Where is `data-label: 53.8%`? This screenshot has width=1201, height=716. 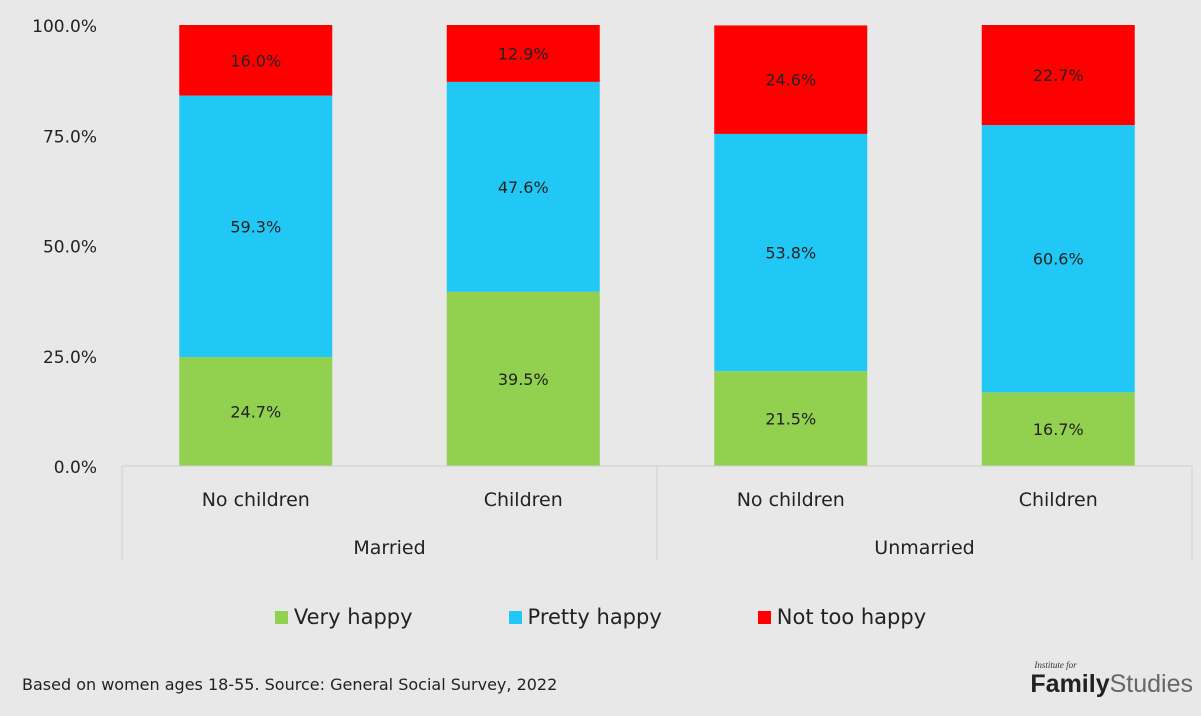
data-label: 53.8% is located at coordinates (790, 253).